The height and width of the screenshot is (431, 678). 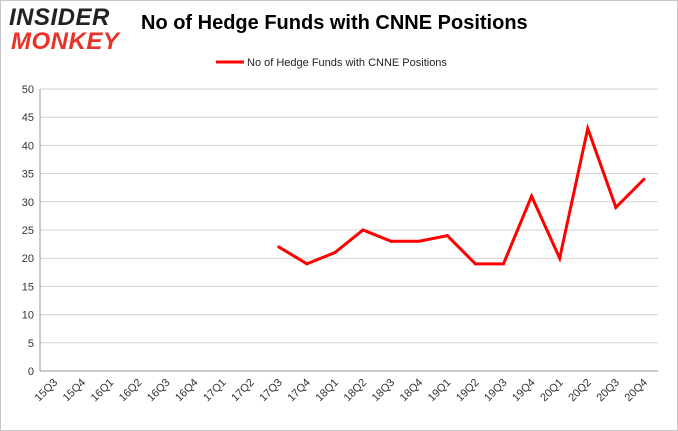 I want to click on y-tick-label: 35, so click(x=28, y=175).